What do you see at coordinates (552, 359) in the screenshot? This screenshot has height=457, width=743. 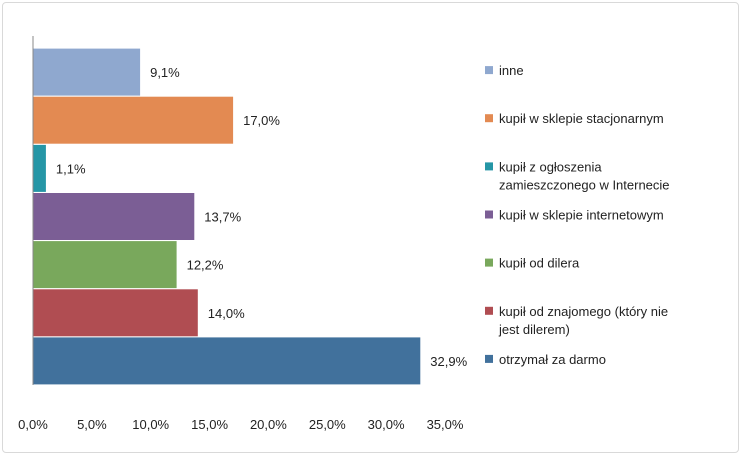 I see `legend-label-7-line-1: otrzymał za darmo` at bounding box center [552, 359].